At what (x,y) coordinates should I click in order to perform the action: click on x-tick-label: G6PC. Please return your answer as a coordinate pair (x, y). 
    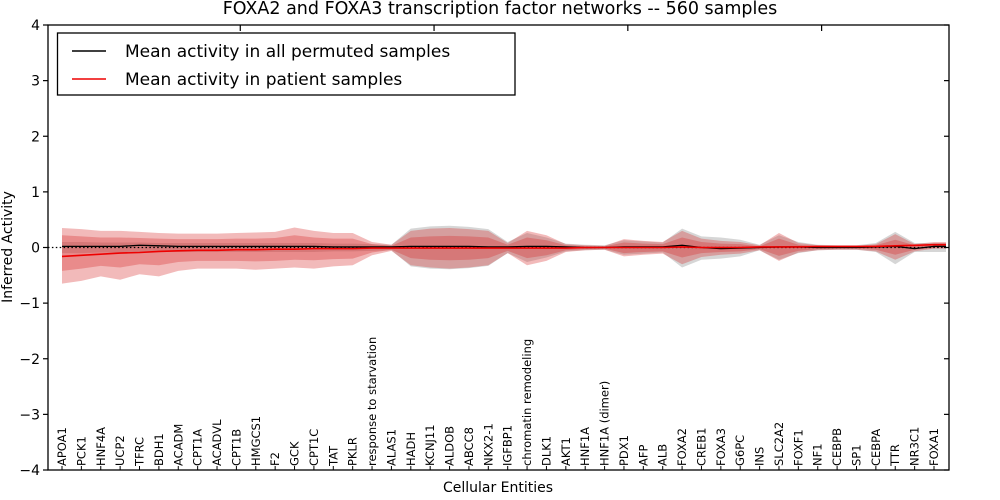
    Looking at the image, I should click on (740, 450).